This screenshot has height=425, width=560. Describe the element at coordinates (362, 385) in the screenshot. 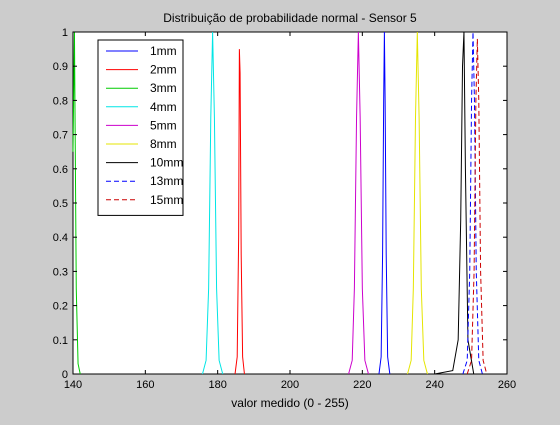

I see `x-tick-label: 220` at that location.